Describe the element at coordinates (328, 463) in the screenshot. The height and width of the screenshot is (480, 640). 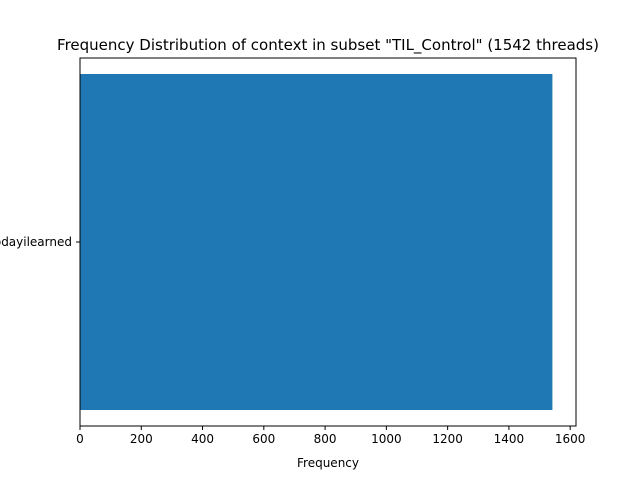
I see `x-axis-label: Frequency` at that location.